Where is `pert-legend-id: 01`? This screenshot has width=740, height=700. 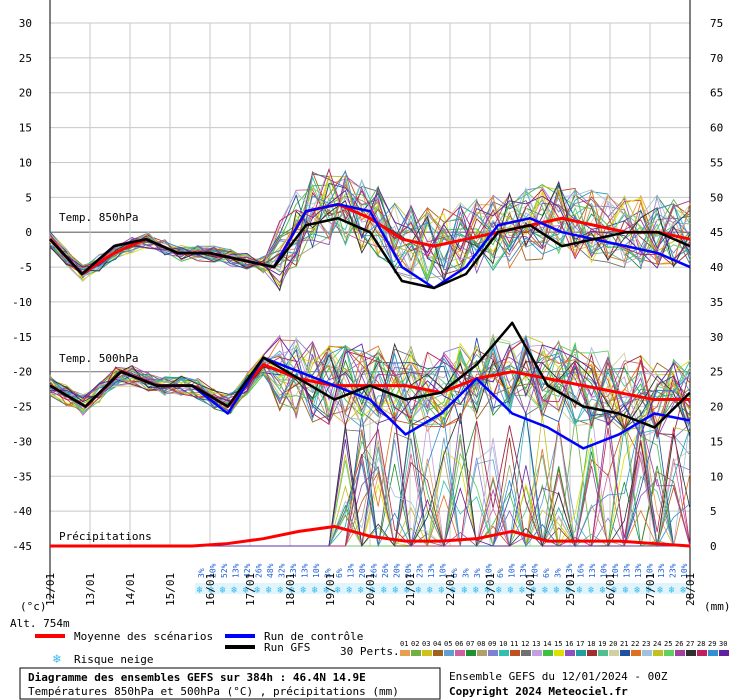
pert-legend-id: 01 is located at coordinates (404, 644).